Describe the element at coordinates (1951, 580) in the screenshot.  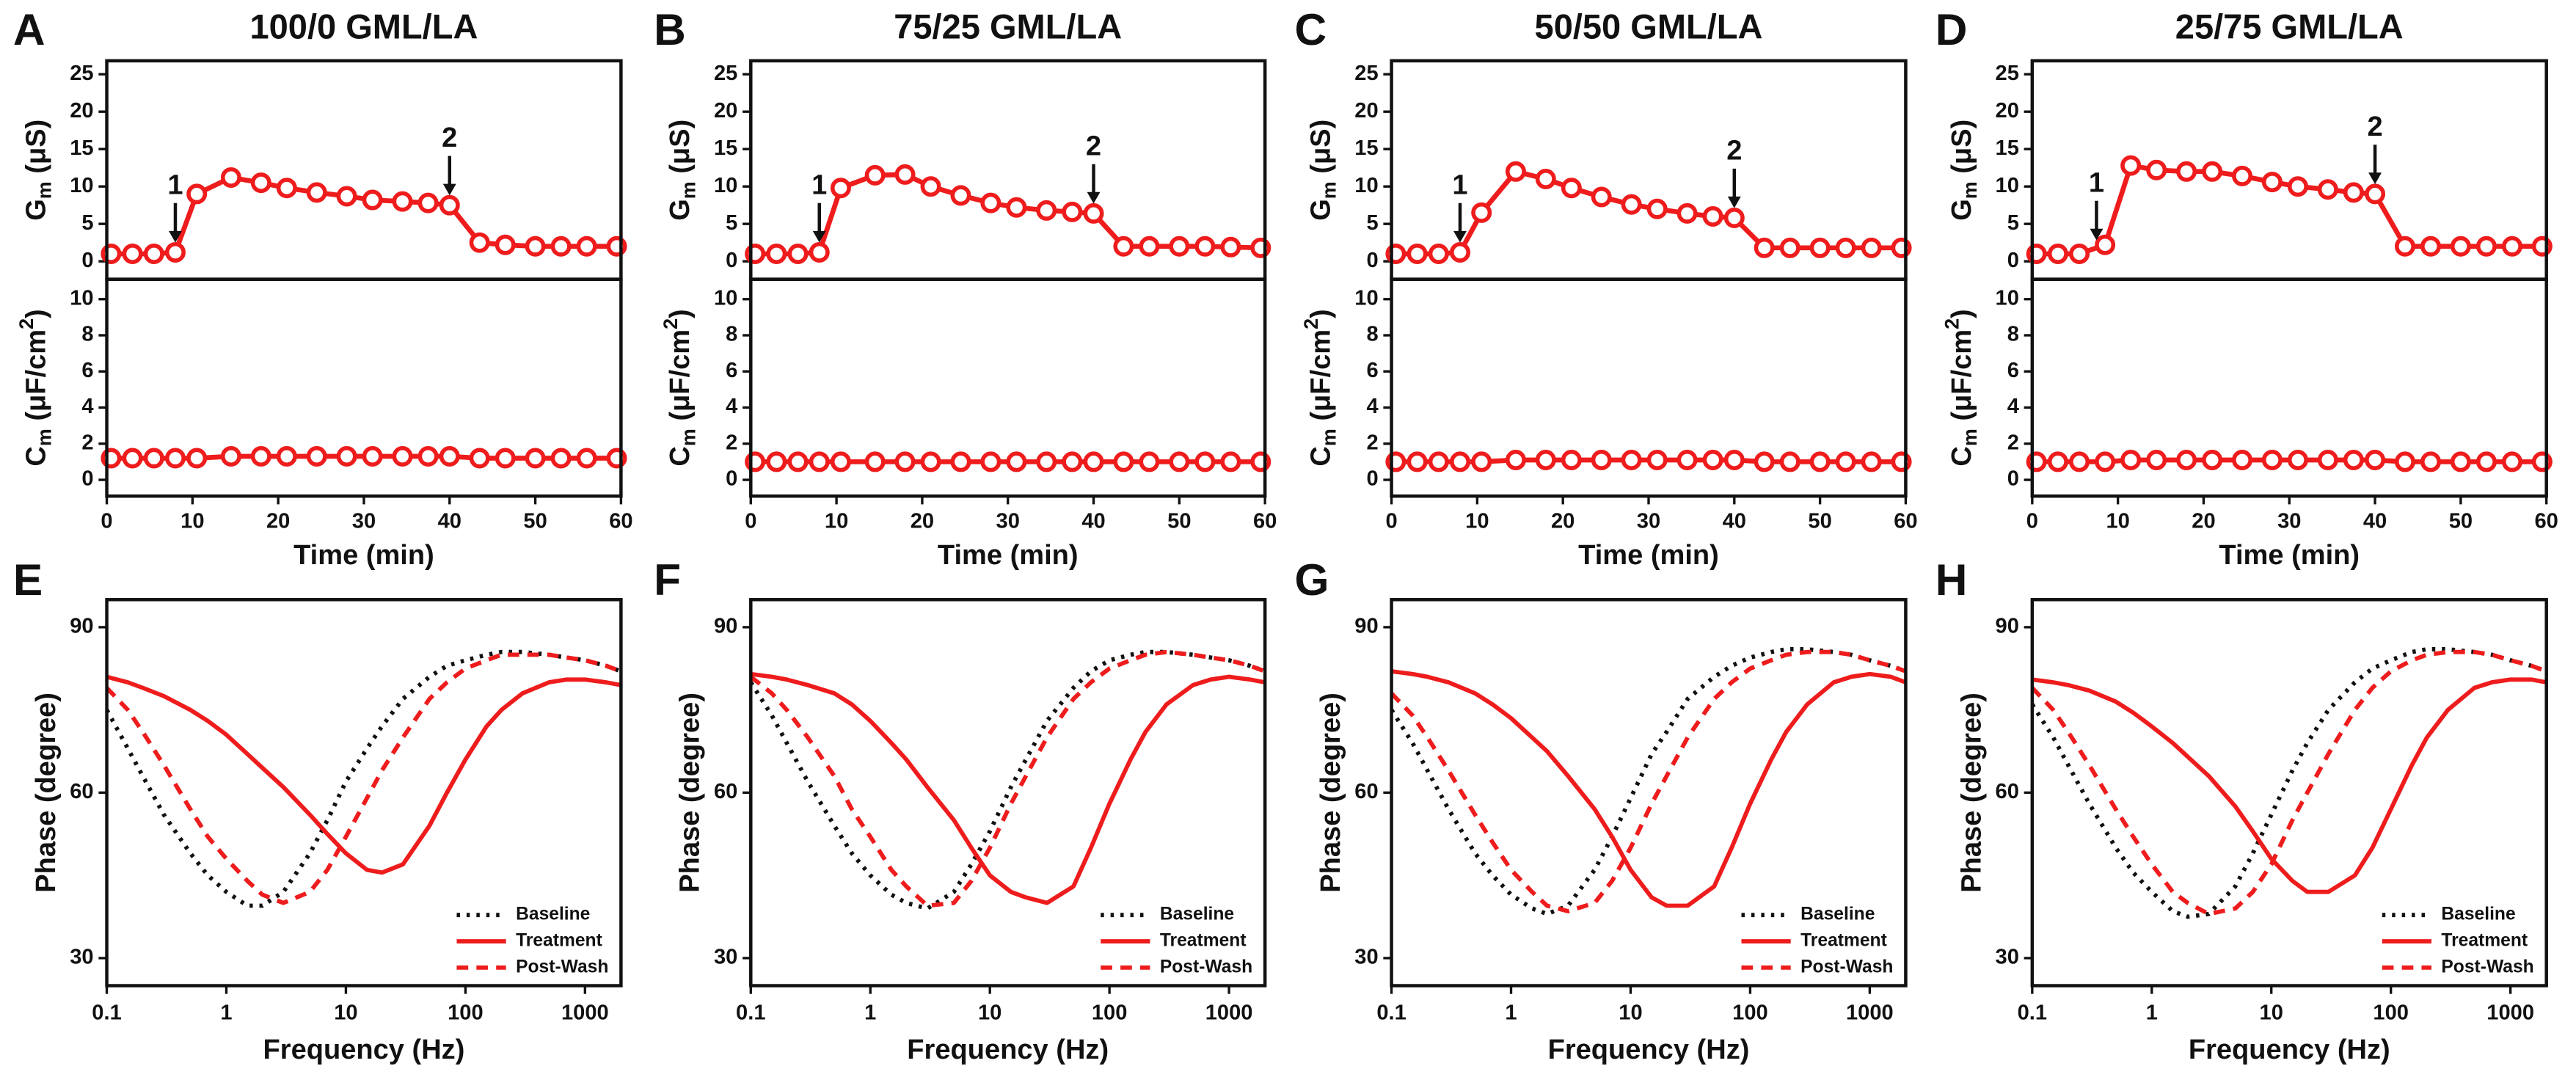
I see `panel-letter: H` at that location.